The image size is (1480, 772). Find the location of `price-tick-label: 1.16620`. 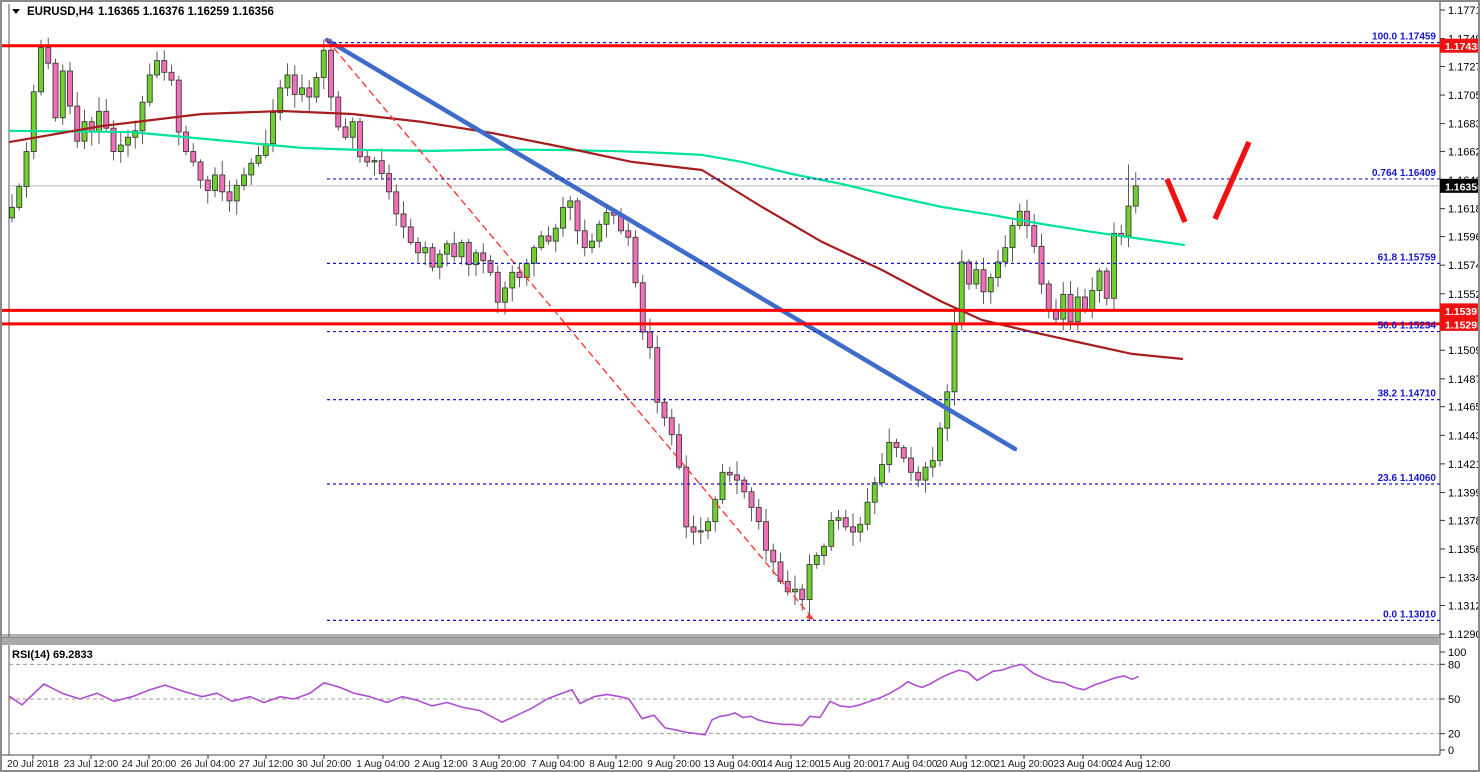

price-tick-label: 1.16620 is located at coordinates (1463, 153).